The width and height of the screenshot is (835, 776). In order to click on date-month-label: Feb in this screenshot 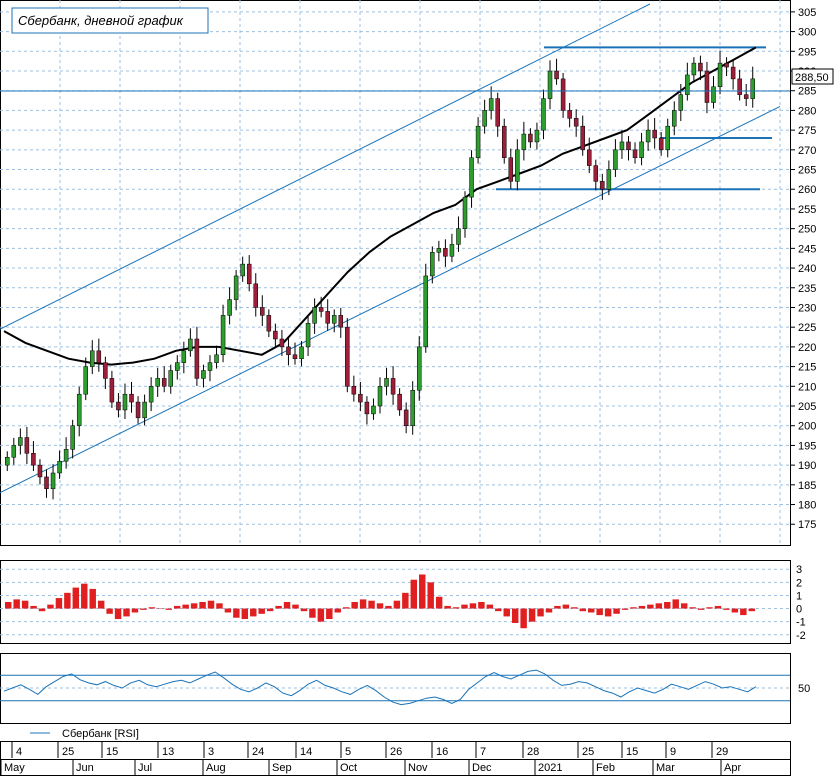, I will do `click(605, 768)`.